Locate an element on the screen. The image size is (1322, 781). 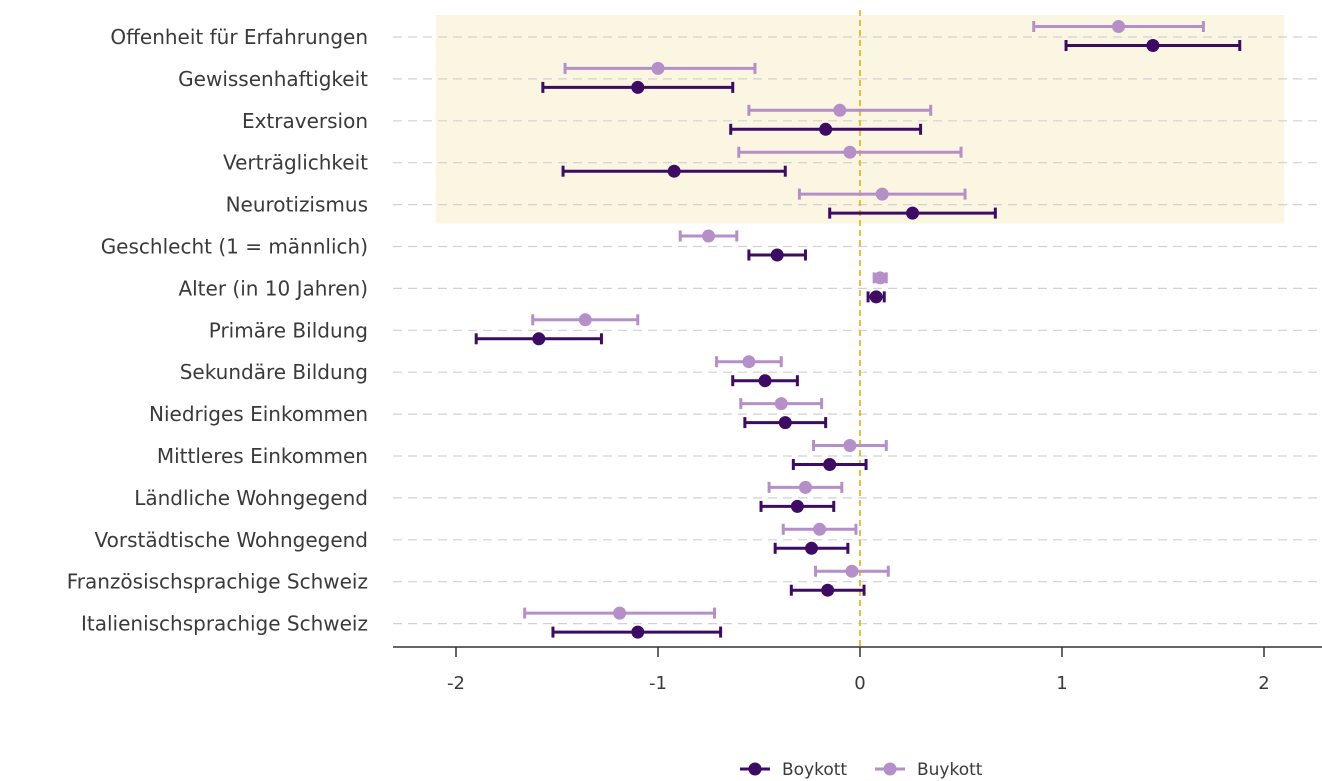
category-label: Geschlecht (1 = männlich) is located at coordinates (234, 247).